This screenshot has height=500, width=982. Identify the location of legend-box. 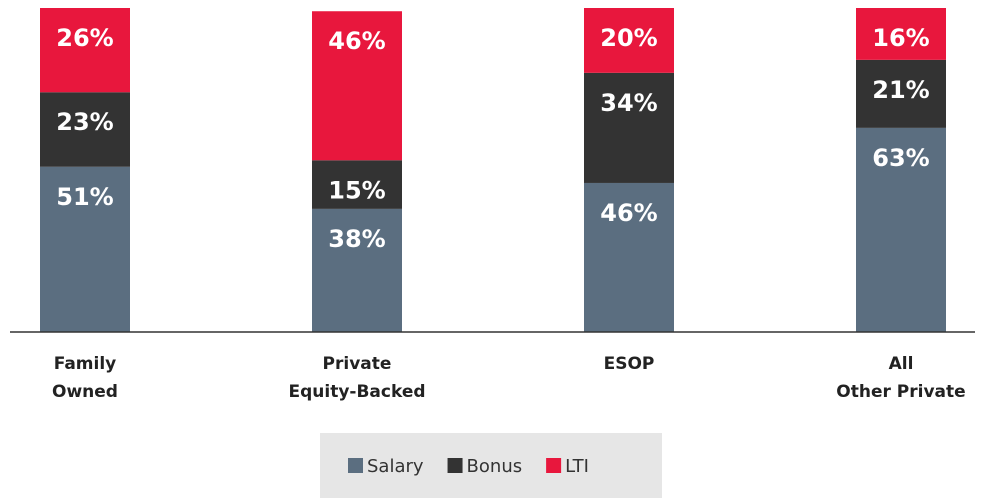
(491, 465).